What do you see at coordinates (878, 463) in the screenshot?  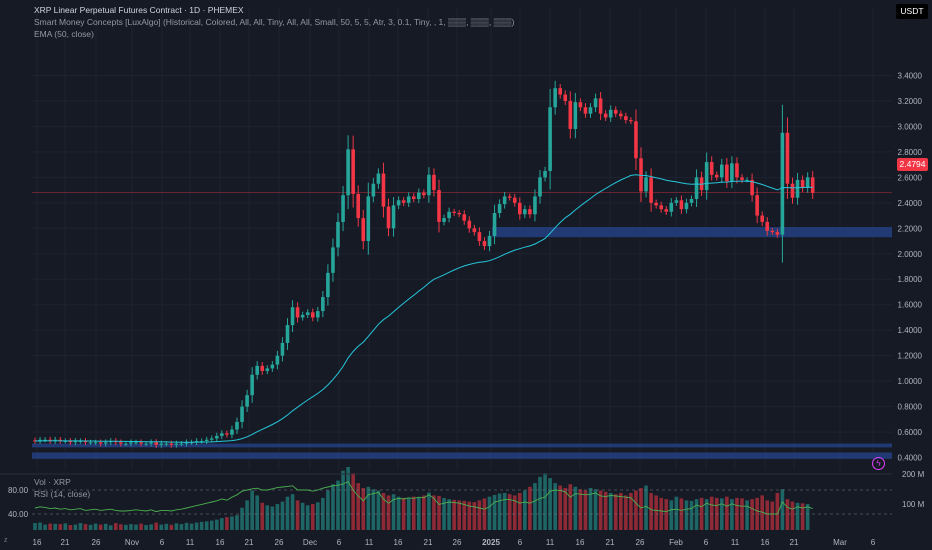 I see `flash-alert-icon: ϟ` at bounding box center [878, 463].